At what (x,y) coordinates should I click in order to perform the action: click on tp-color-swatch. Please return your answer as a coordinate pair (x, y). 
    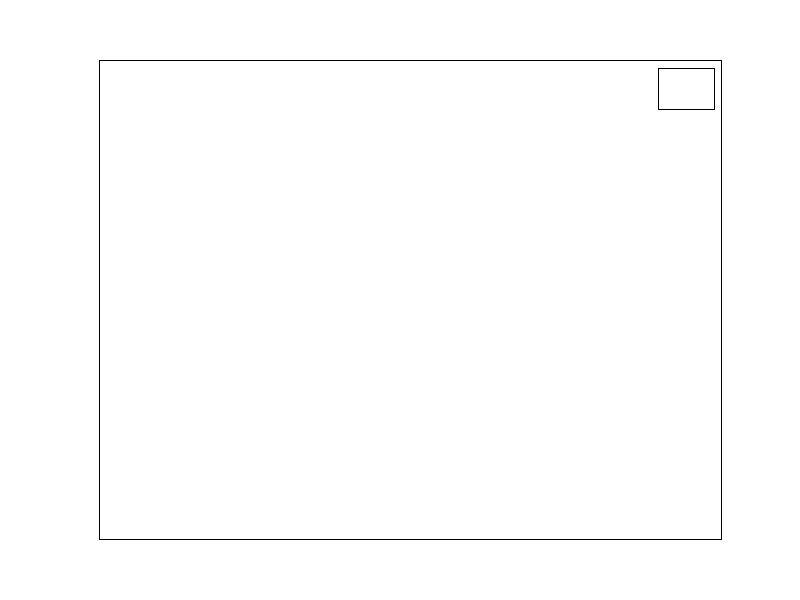
    Looking at the image, I should click on (682, 80).